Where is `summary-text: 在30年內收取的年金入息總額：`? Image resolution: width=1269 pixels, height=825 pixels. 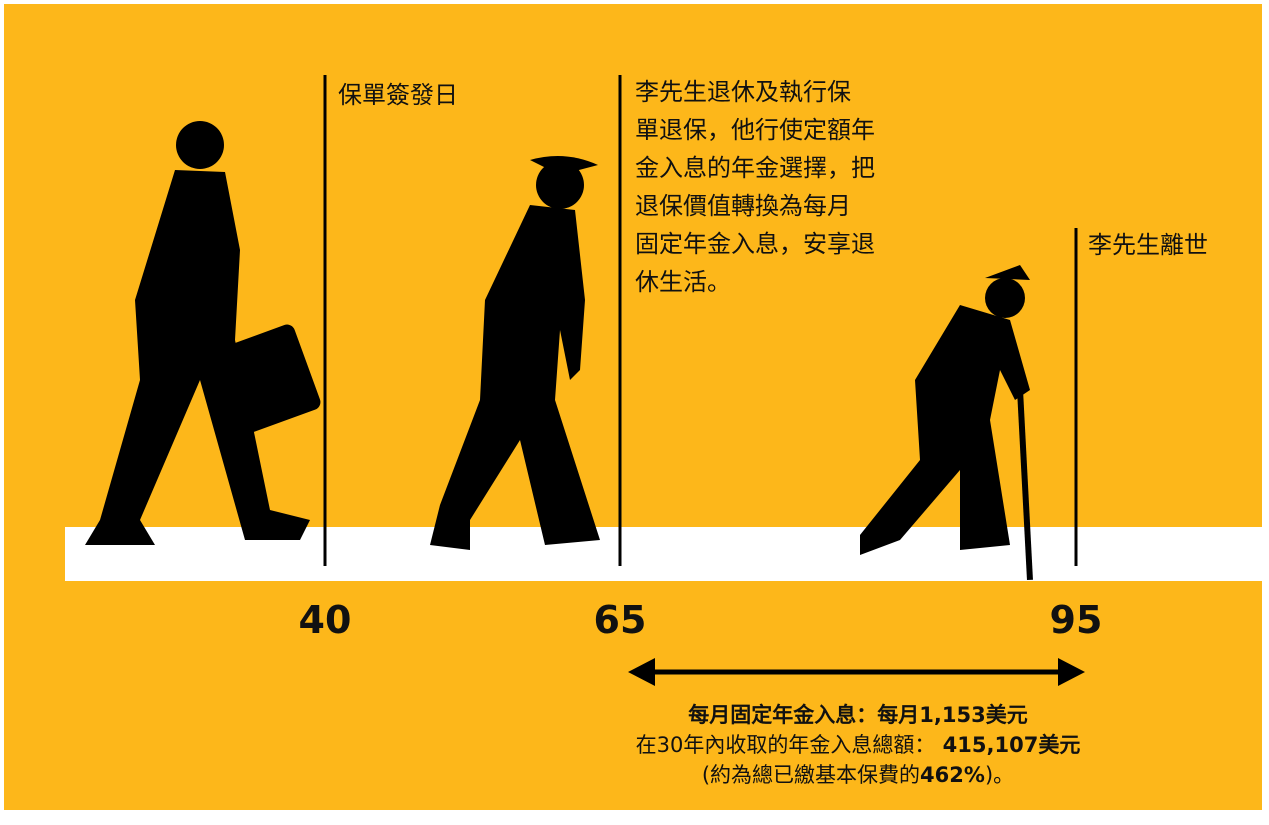
summary-text: 在30年內收取的年金入息總額： is located at coordinates (785, 745).